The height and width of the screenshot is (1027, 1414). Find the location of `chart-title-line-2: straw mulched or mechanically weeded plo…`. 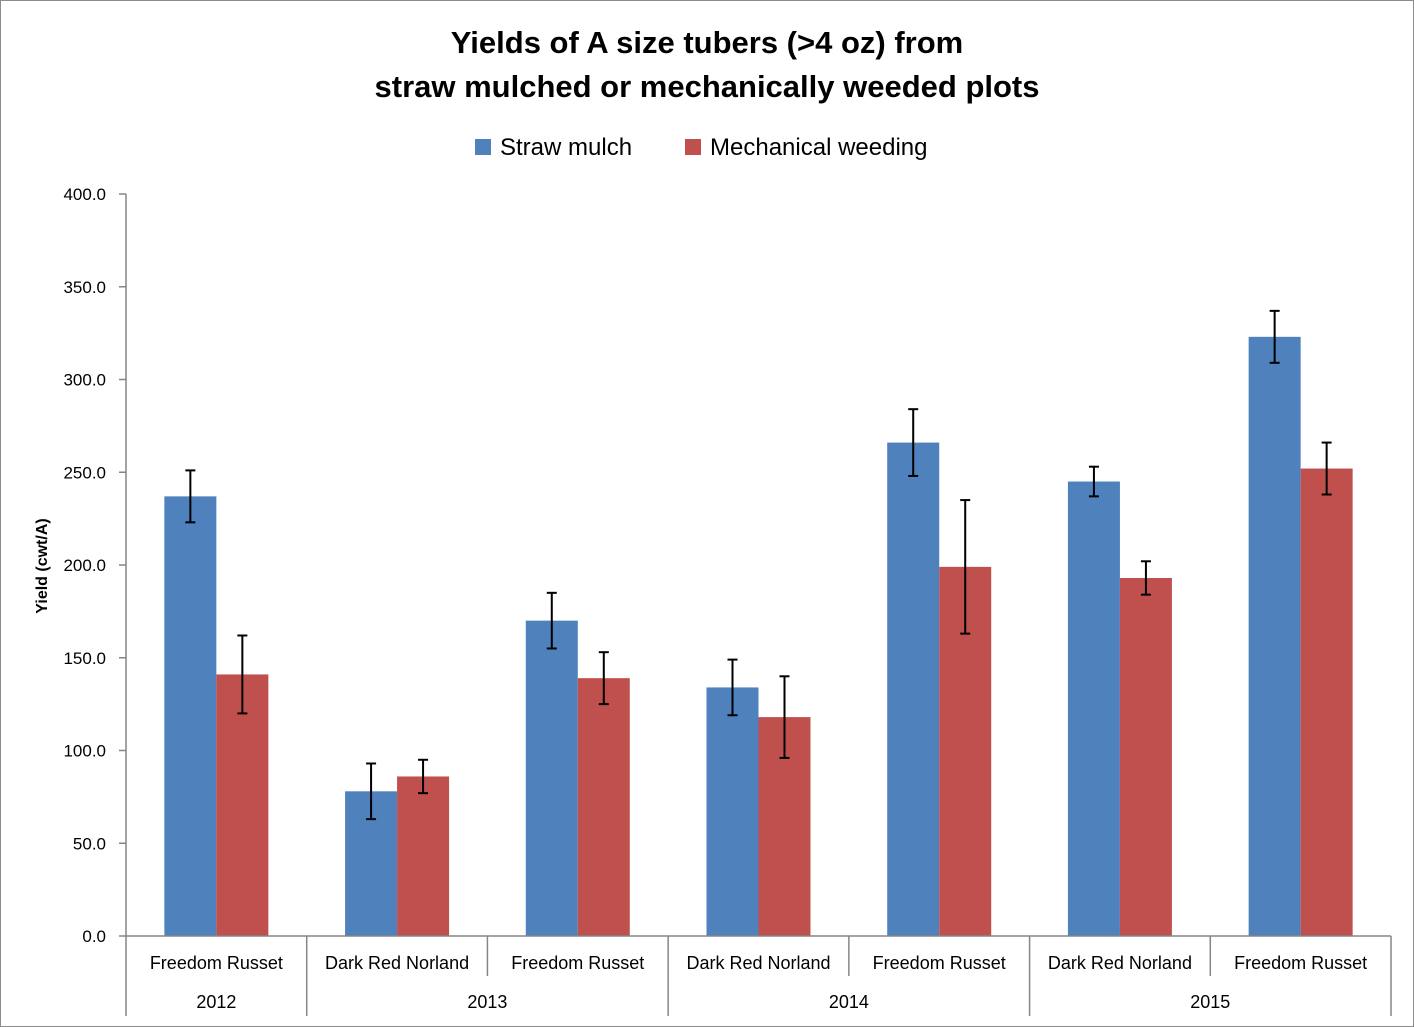

chart-title-line-2: straw mulched or mechanically weeded plo… is located at coordinates (707, 86).